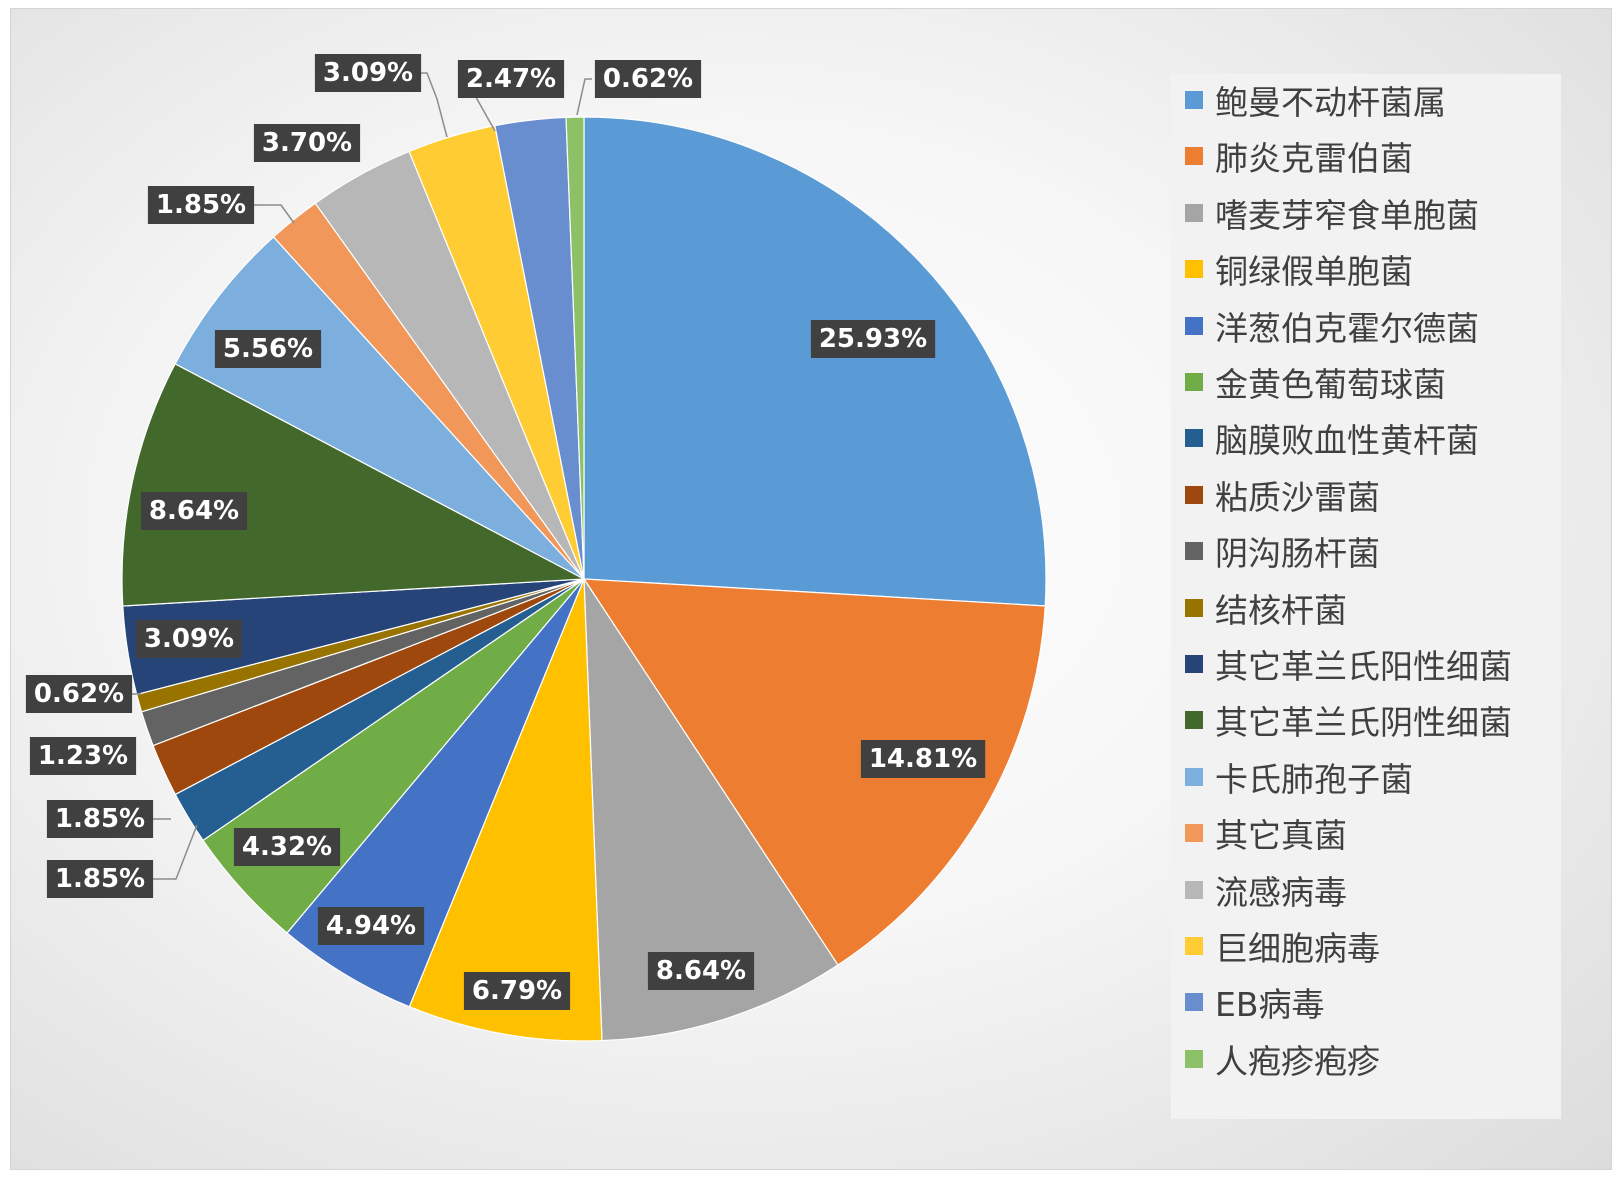 The height and width of the screenshot is (1177, 1622). I want to click on legend-item: 嗜麦芽窄食单胞菌, so click(1332, 214).